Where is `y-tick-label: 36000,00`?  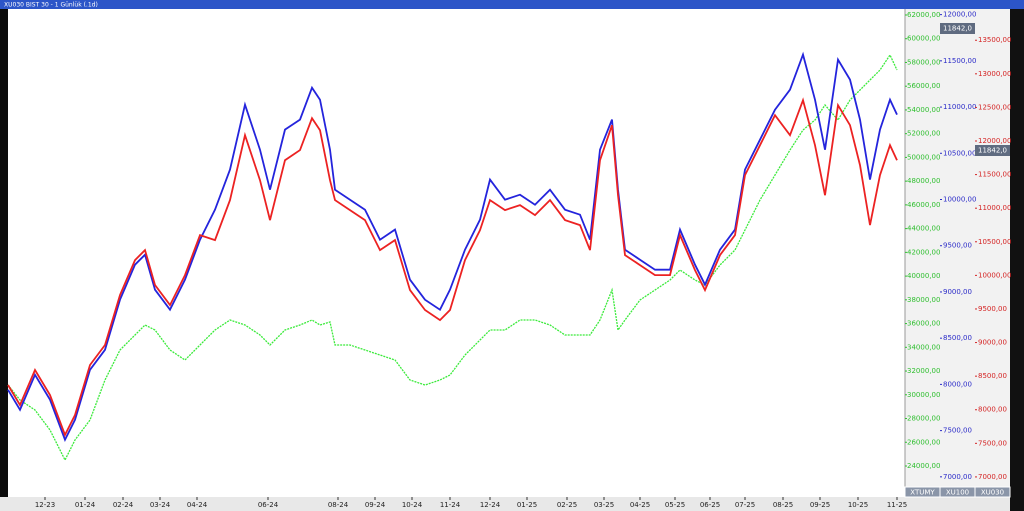
y-tick-label: 36000,00 is located at coordinates (923, 324).